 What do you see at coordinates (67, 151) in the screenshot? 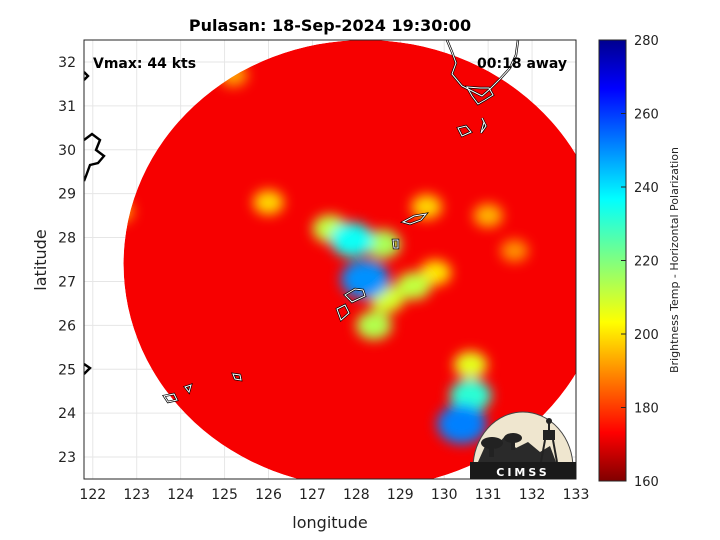
I see `y-tick-label: 30` at bounding box center [67, 151].